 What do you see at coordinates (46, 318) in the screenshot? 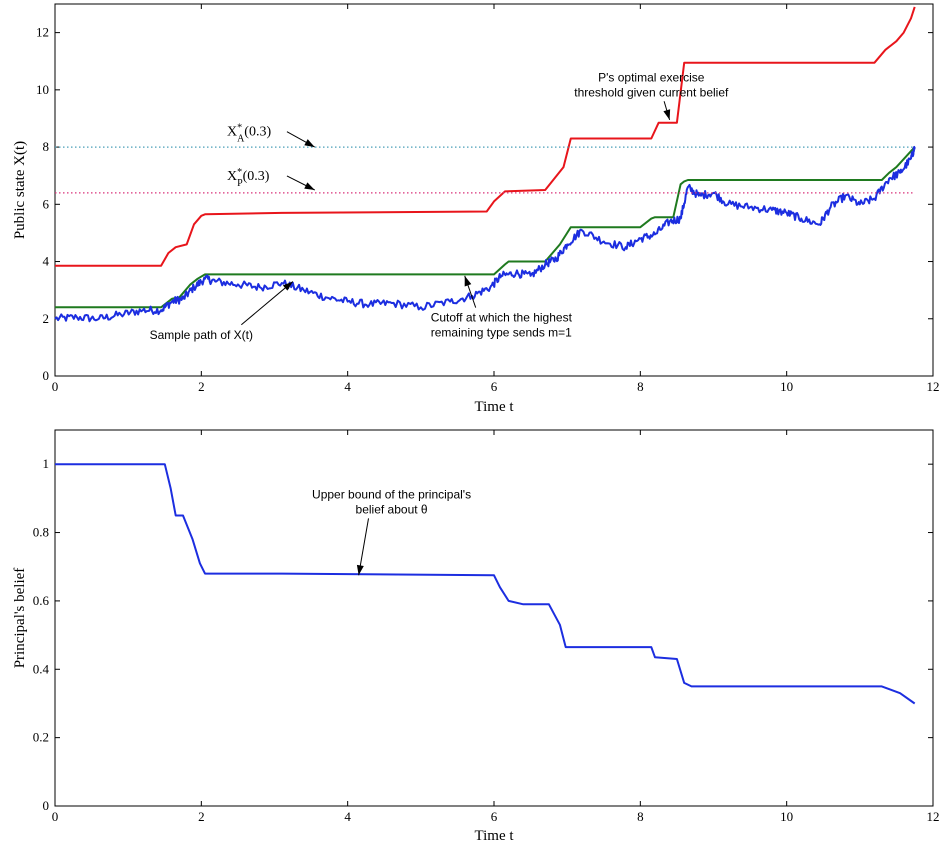
I see `y-tick-label: 2` at bounding box center [46, 318].